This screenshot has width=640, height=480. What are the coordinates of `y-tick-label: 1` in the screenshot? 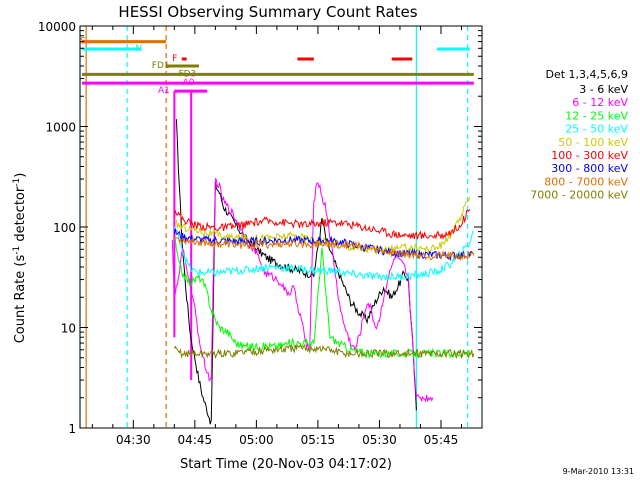 It's located at (72, 429).